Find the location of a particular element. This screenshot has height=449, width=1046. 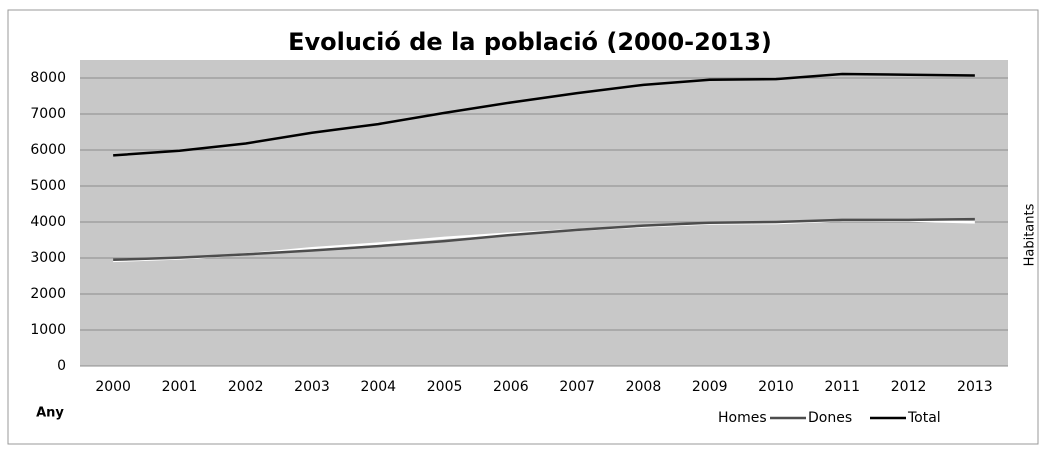

chart-title: Evolució de la població (2000-2013) is located at coordinates (530, 42).